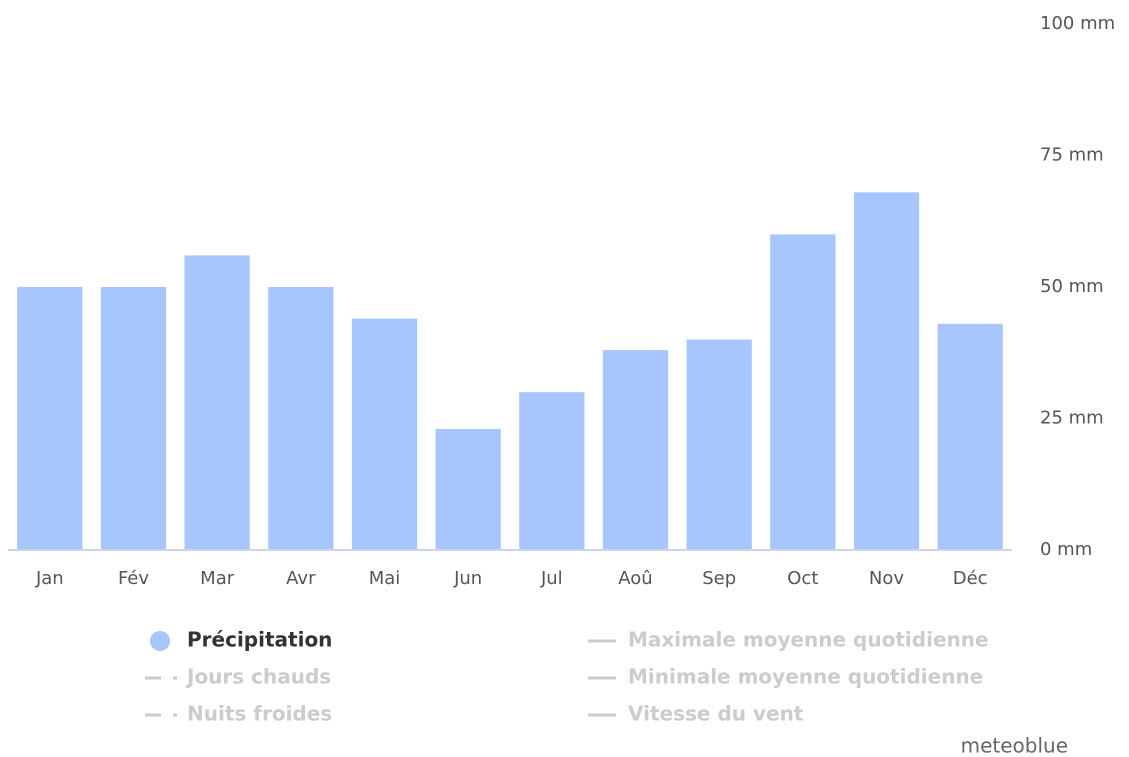 This screenshot has height=757, width=1129. I want to click on legend-label: Maximale moyenne quotidienne, so click(808, 640).